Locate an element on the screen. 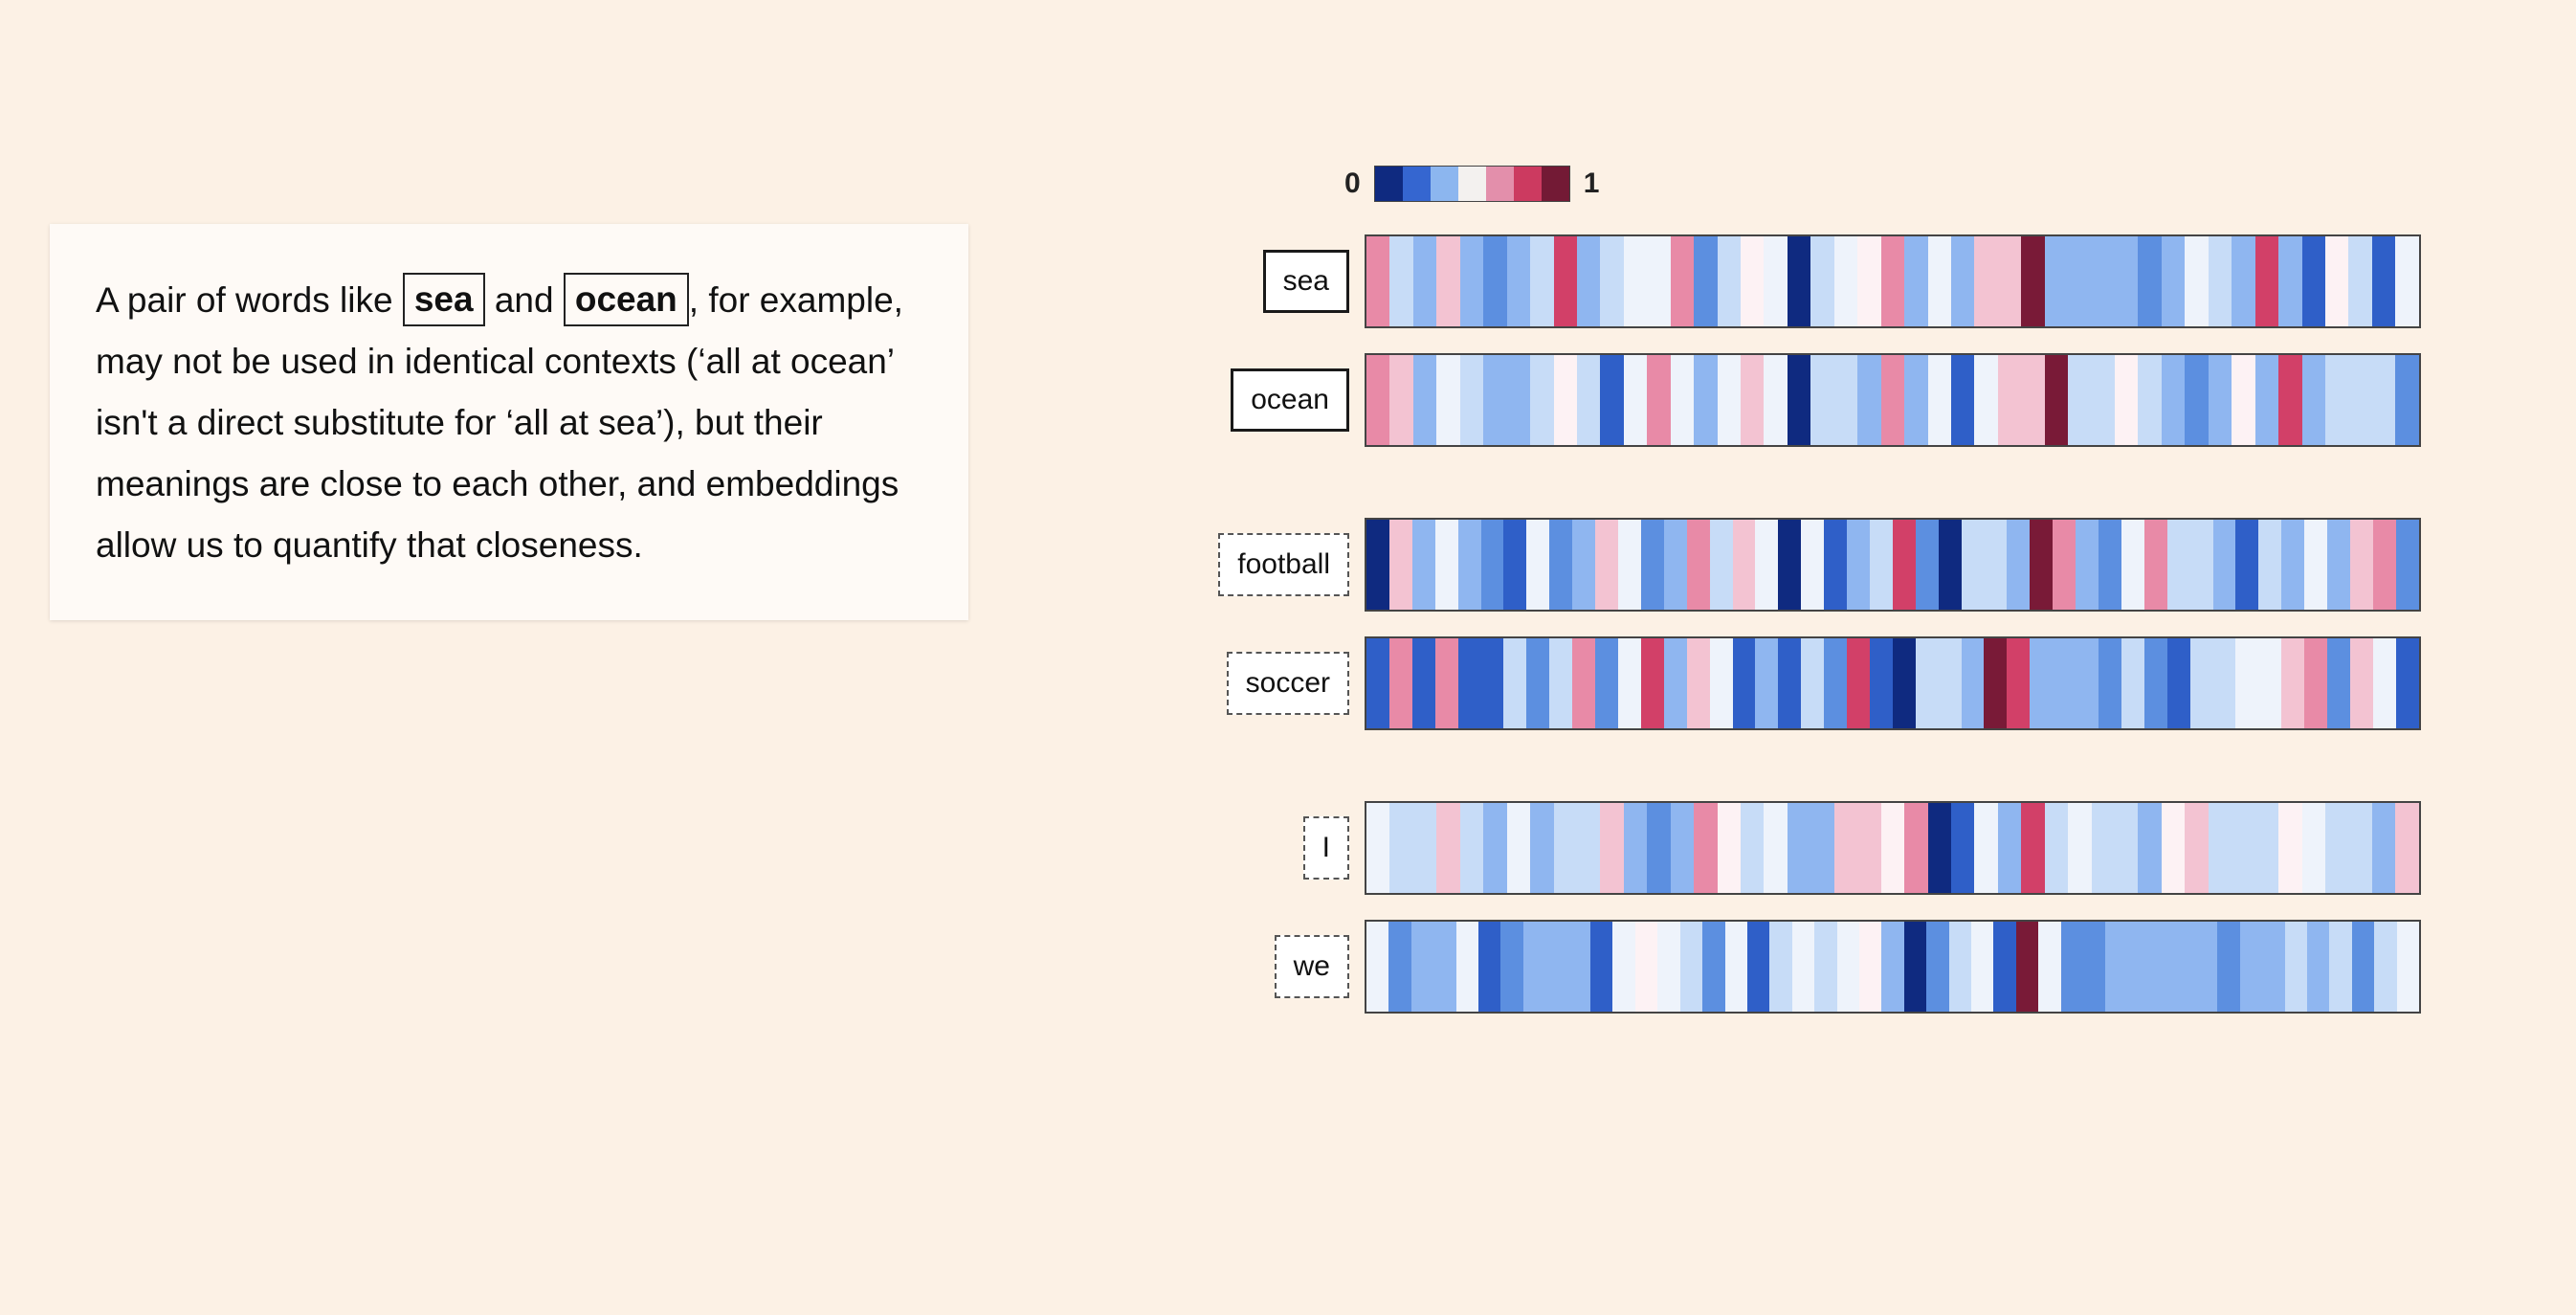 The height and width of the screenshot is (1315, 2576). embedding-strip-we is located at coordinates (1893, 967).